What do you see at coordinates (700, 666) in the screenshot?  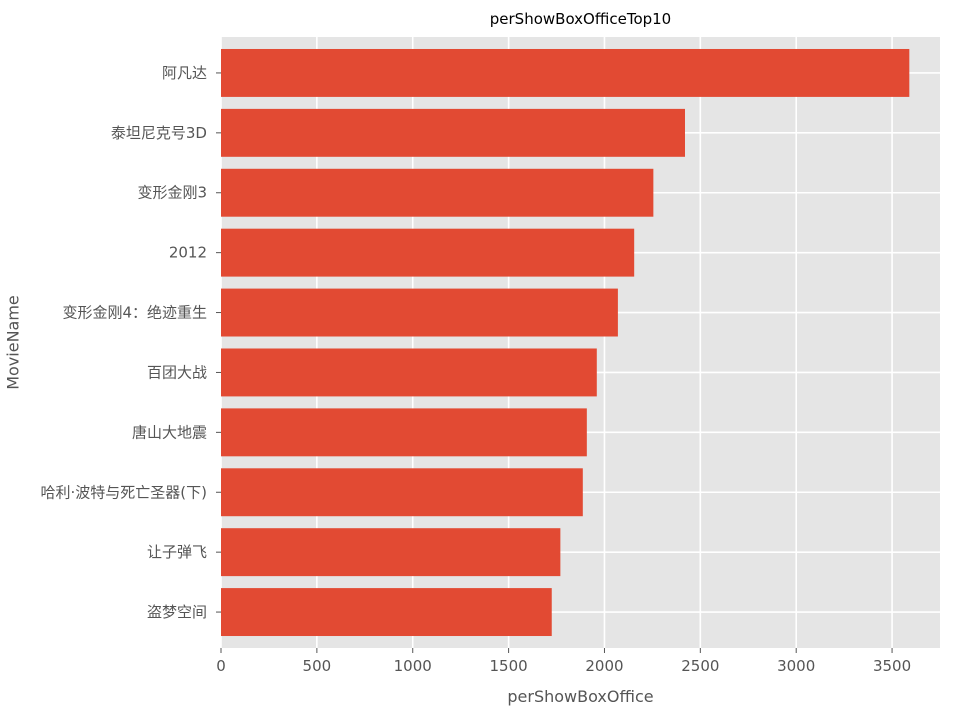 I see `x-tick-label: 2500` at bounding box center [700, 666].